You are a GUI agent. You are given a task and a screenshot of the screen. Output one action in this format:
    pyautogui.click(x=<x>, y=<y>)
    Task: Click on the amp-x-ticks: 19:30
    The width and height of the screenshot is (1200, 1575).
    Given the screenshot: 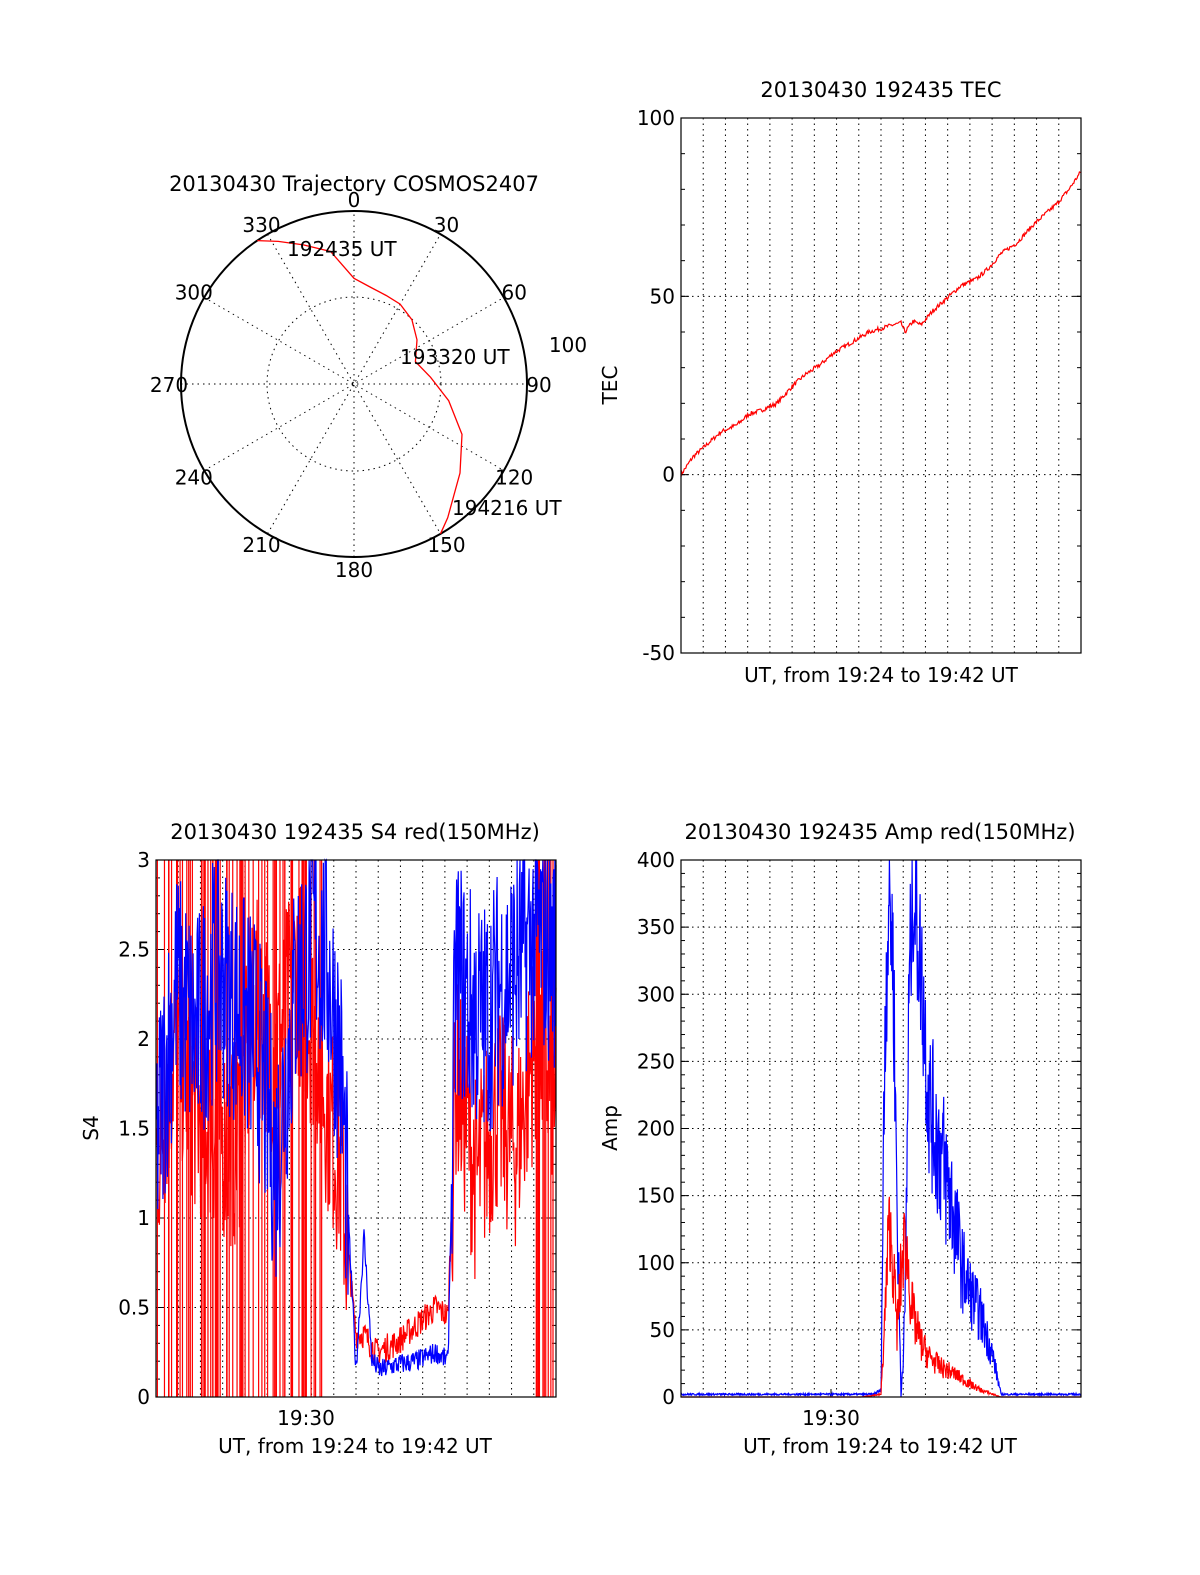 What is the action you would take?
    pyautogui.click(x=831, y=1409)
    